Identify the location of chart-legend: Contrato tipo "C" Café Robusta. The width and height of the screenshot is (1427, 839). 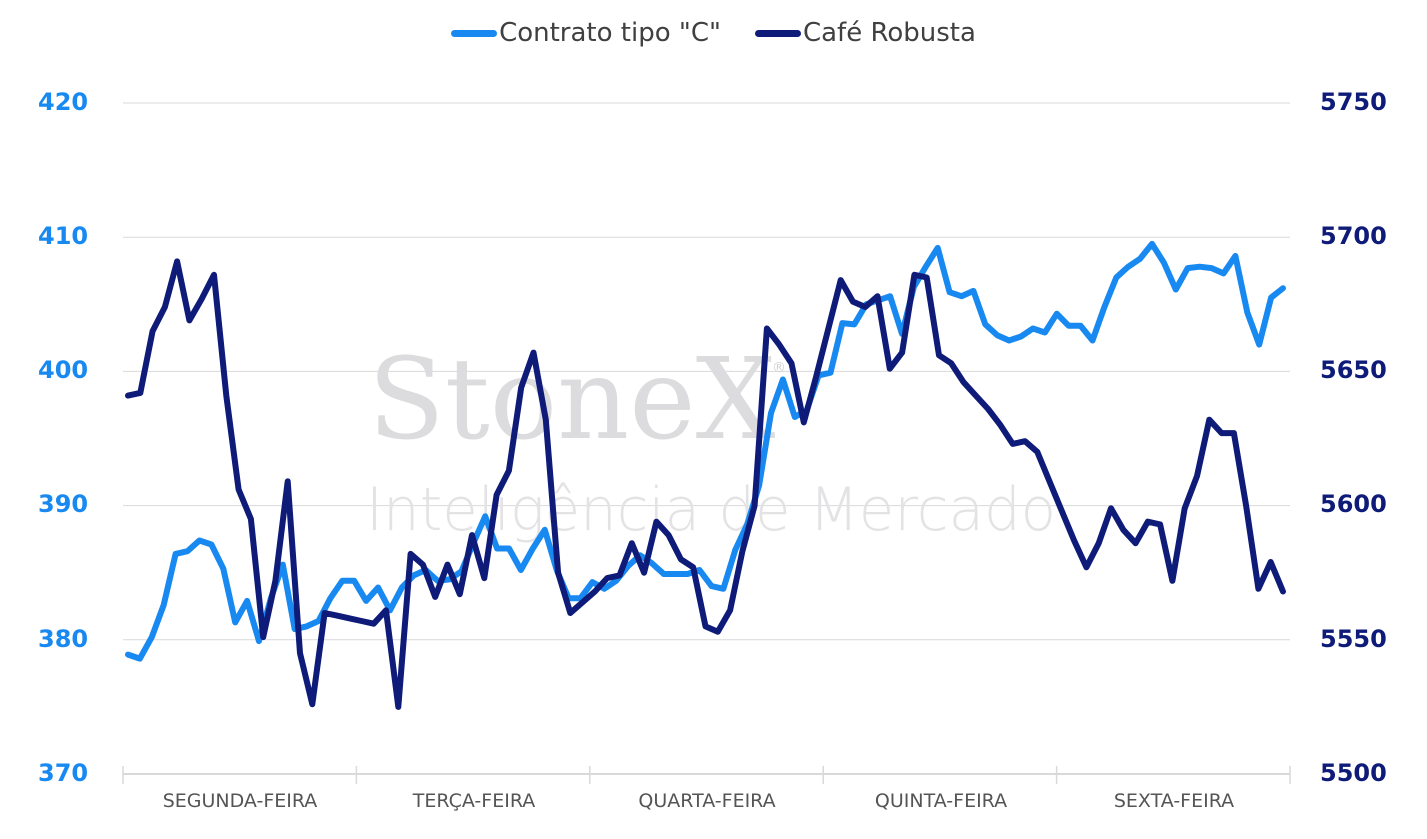
(713, 33).